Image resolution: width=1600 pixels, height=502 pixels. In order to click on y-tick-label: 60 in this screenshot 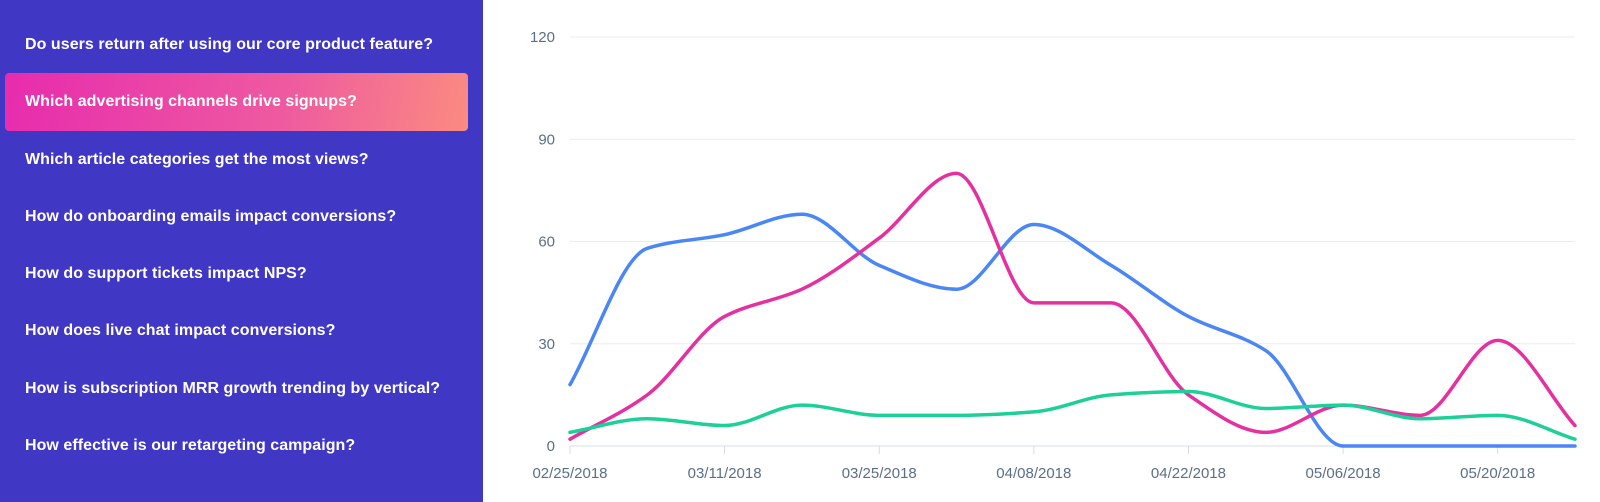, I will do `click(546, 242)`.